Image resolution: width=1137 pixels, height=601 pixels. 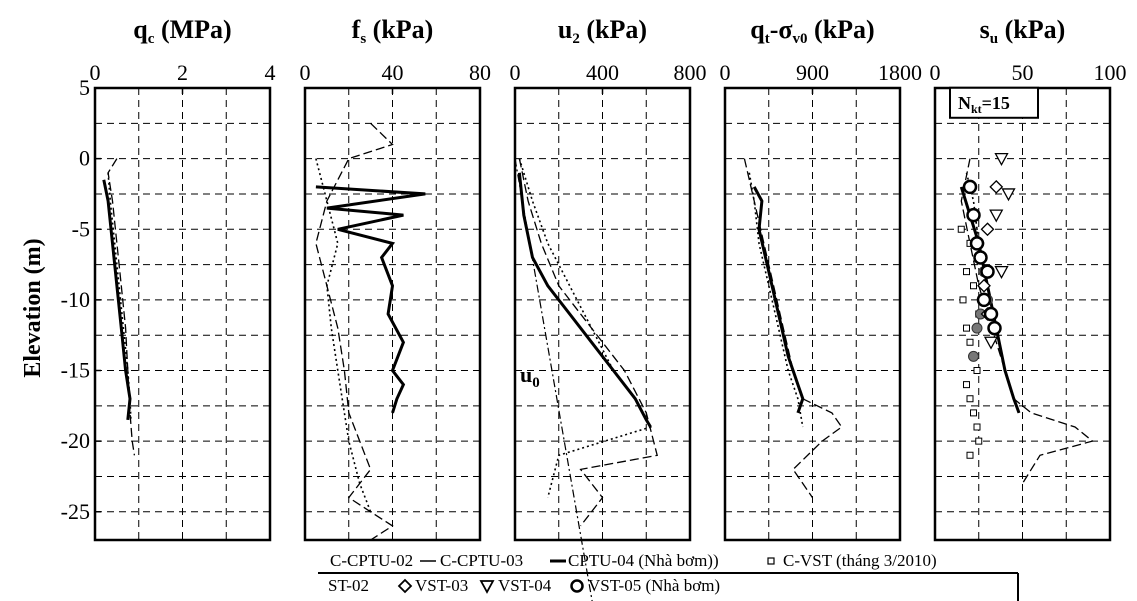 I want to click on legend-label: C-CPTU-03, so click(x=481, y=560).